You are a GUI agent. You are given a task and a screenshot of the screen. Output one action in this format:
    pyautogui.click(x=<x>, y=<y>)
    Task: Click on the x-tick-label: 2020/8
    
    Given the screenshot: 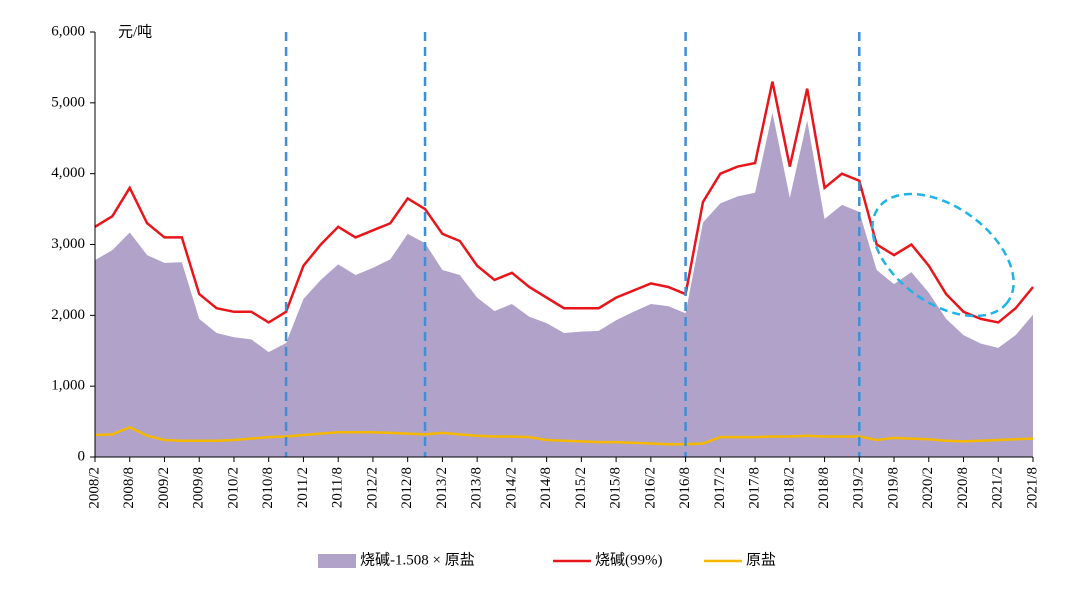 What is the action you would take?
    pyautogui.click(x=963, y=488)
    